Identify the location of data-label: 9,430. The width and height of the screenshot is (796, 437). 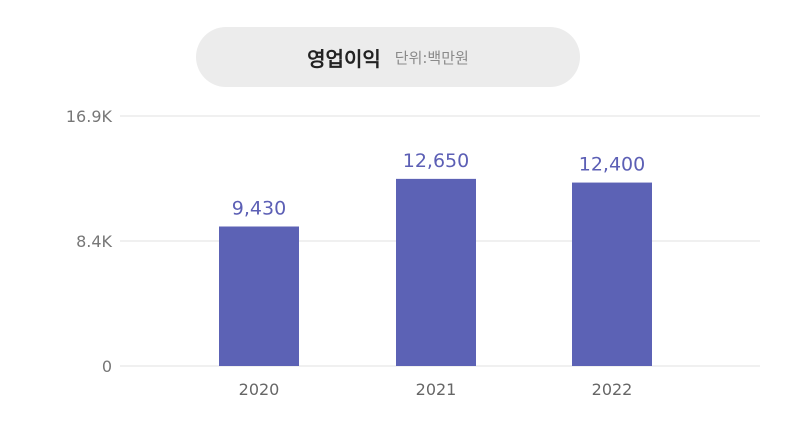
(259, 209).